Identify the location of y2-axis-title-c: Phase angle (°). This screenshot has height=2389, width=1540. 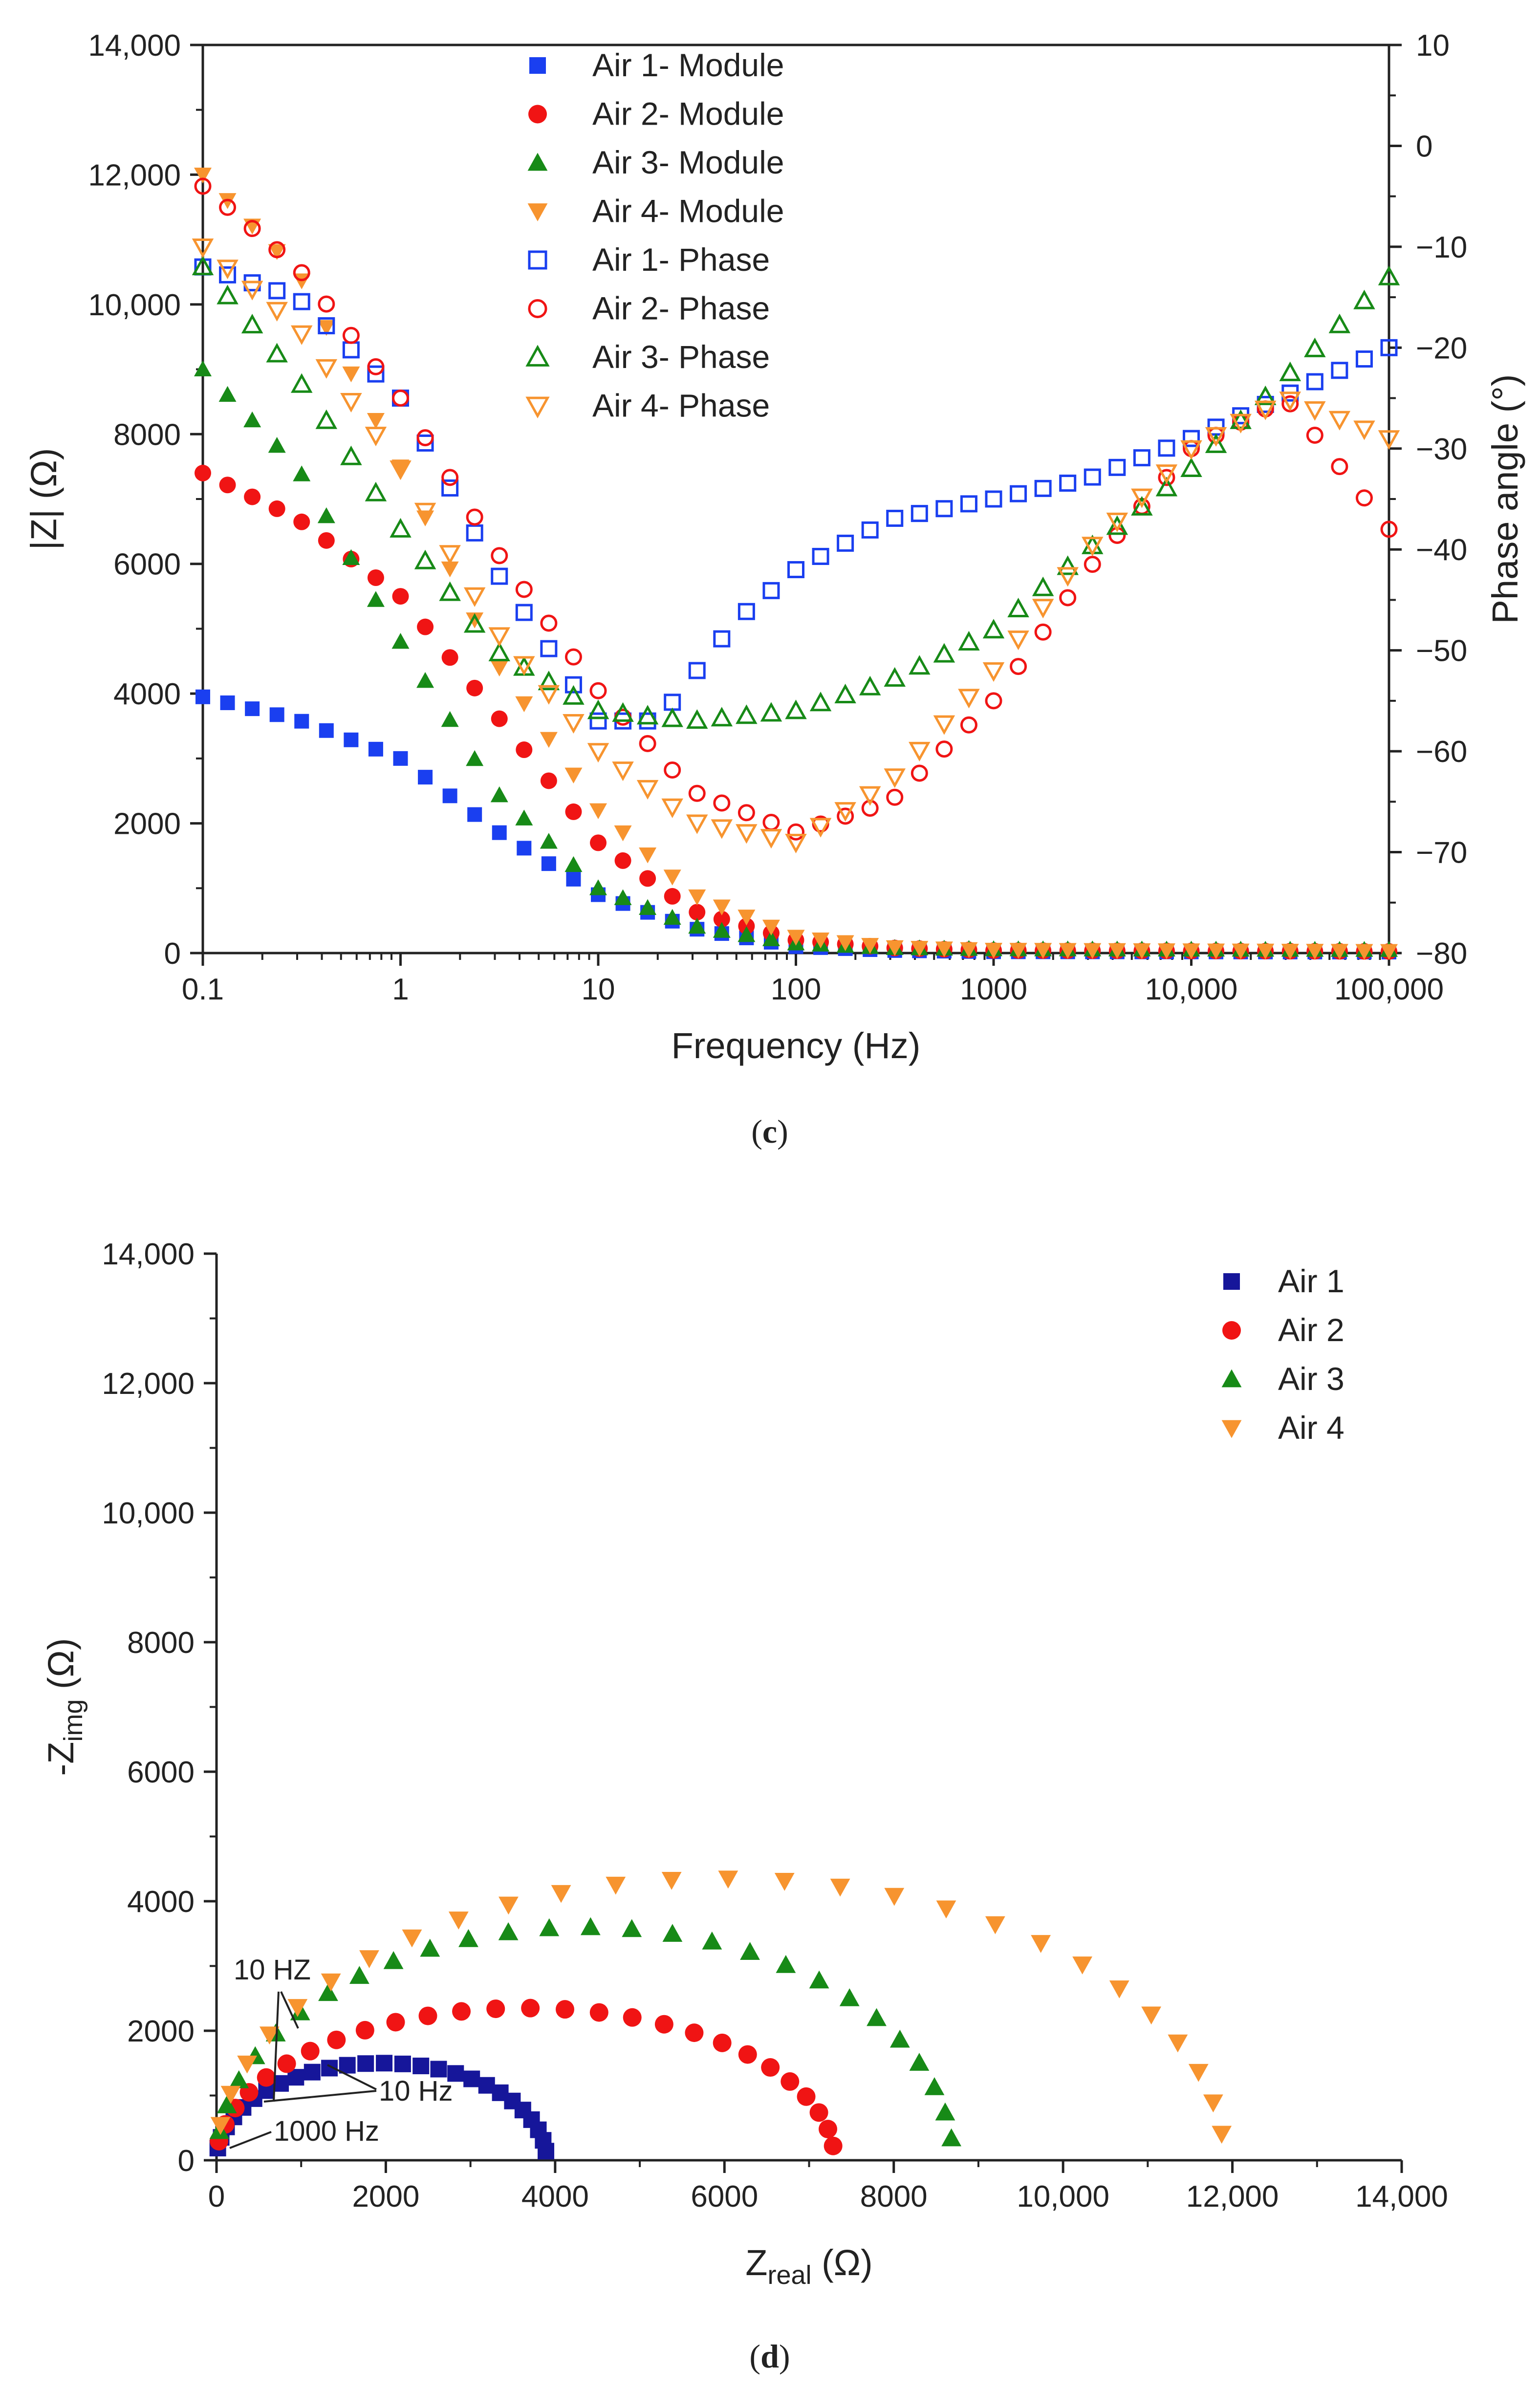
(1505, 499).